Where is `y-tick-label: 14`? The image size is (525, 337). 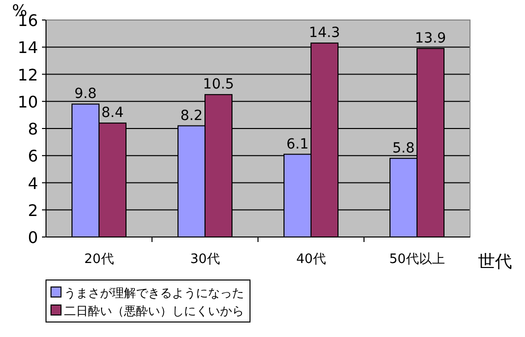 y-tick-label: 14 is located at coordinates (28, 48).